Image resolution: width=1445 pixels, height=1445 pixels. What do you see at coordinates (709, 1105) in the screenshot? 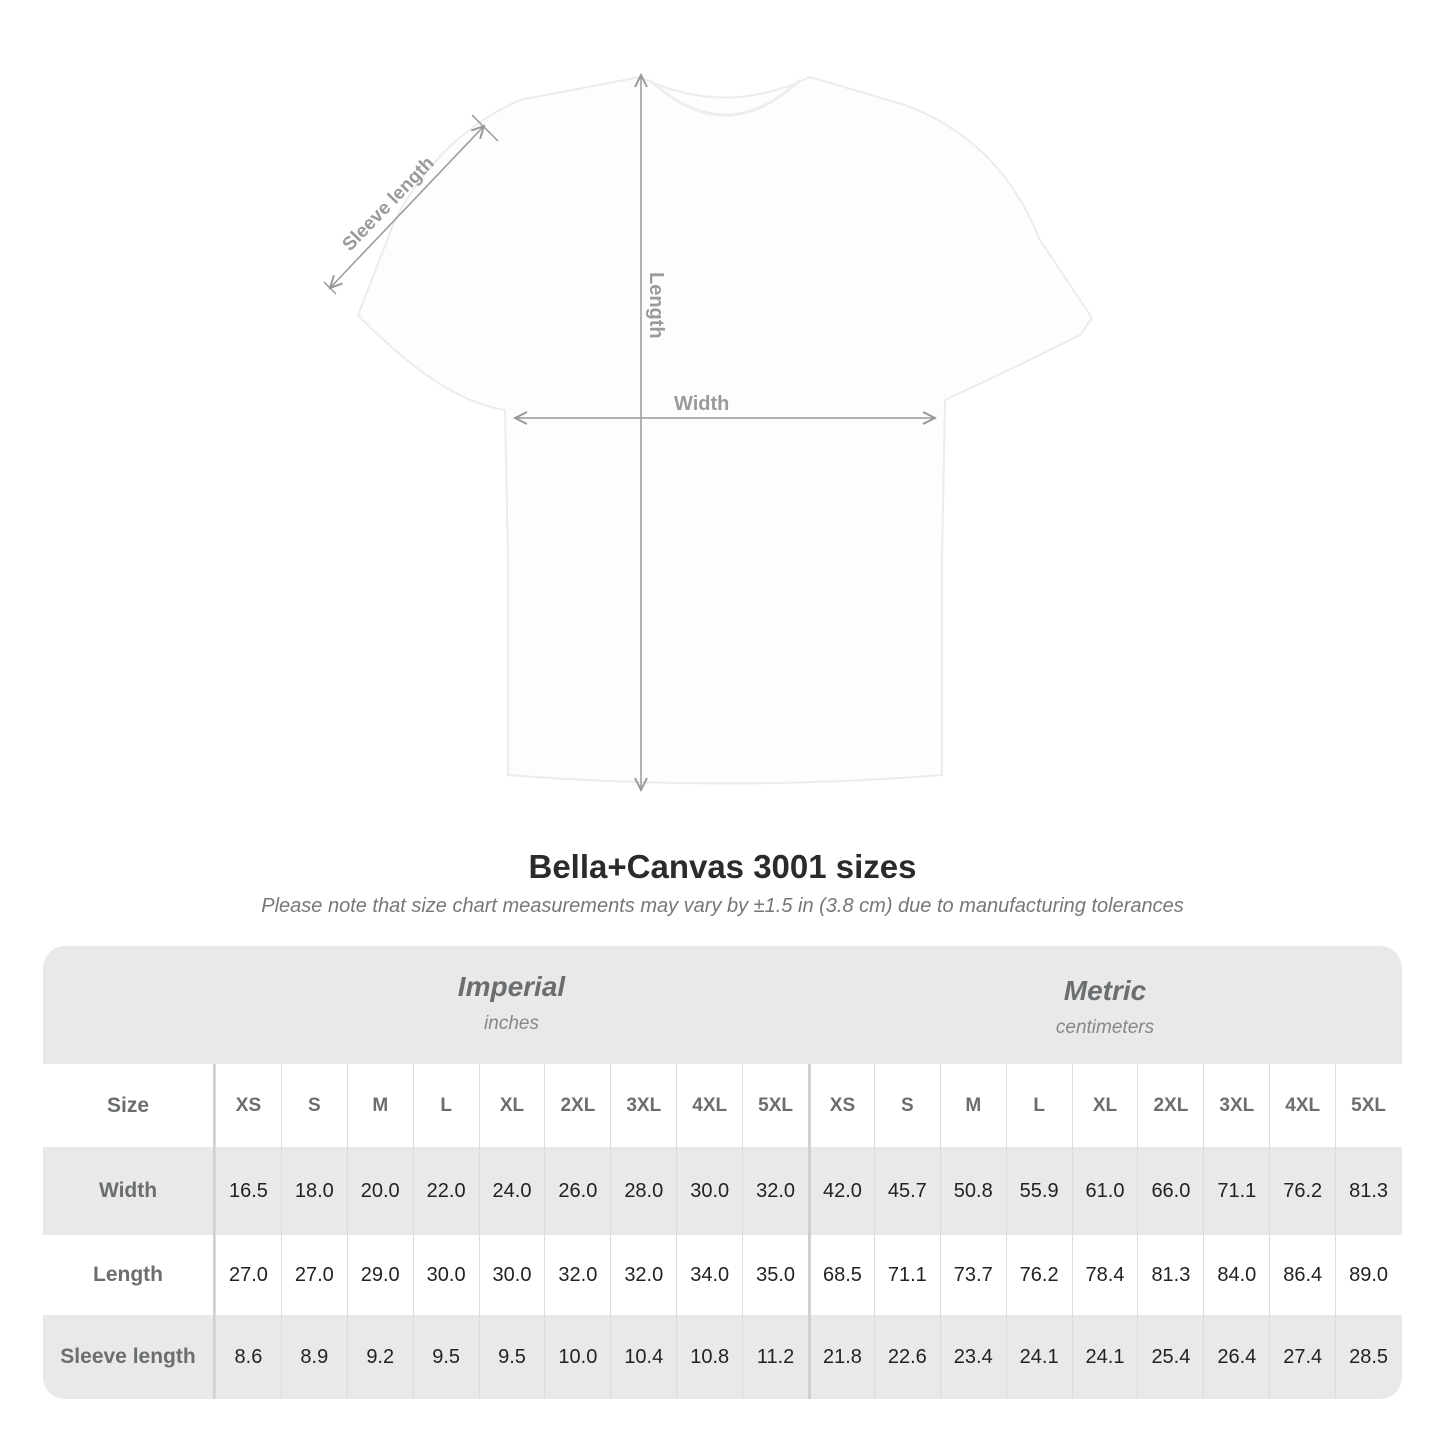
I see `imperial-size-header: 4XL` at bounding box center [709, 1105].